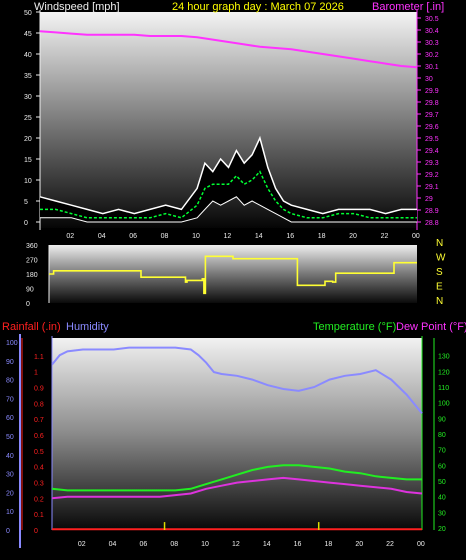 This screenshot has height=560, width=466. Describe the element at coordinates (432, 211) in the screenshot. I see `barometer-tick-label: 28.9` at that location.